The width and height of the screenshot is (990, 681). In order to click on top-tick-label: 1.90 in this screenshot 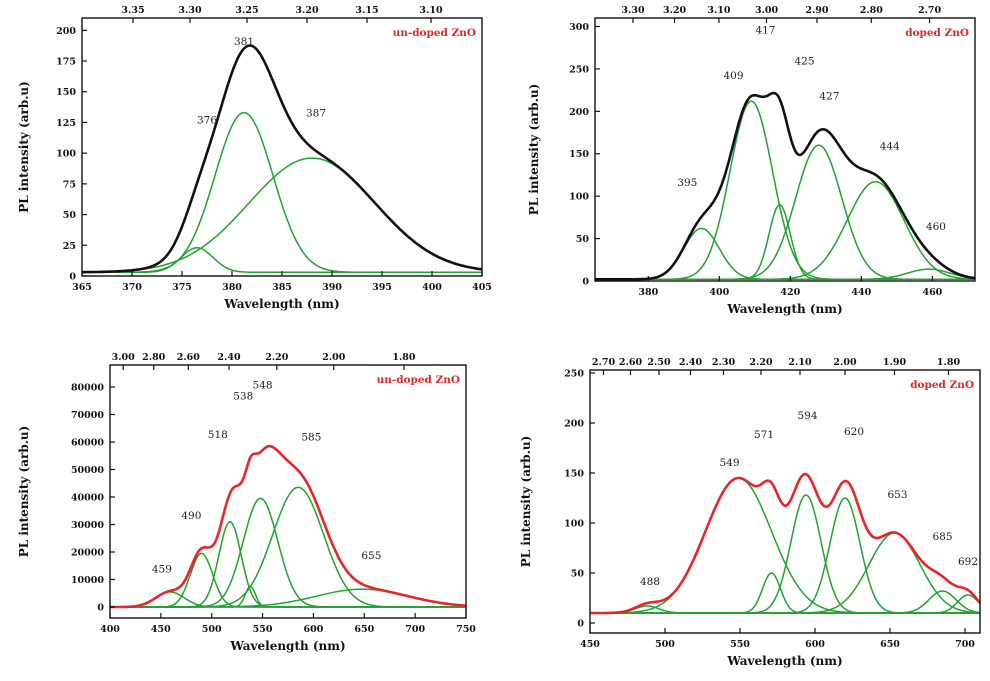, I will do `click(895, 362)`.